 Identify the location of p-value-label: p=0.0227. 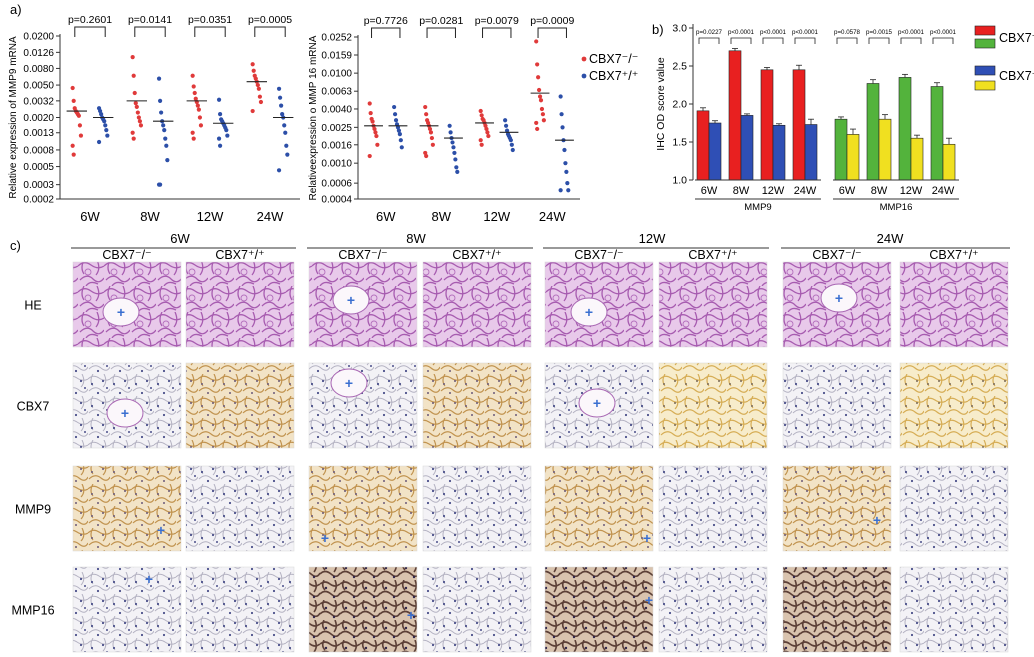
(709, 32).